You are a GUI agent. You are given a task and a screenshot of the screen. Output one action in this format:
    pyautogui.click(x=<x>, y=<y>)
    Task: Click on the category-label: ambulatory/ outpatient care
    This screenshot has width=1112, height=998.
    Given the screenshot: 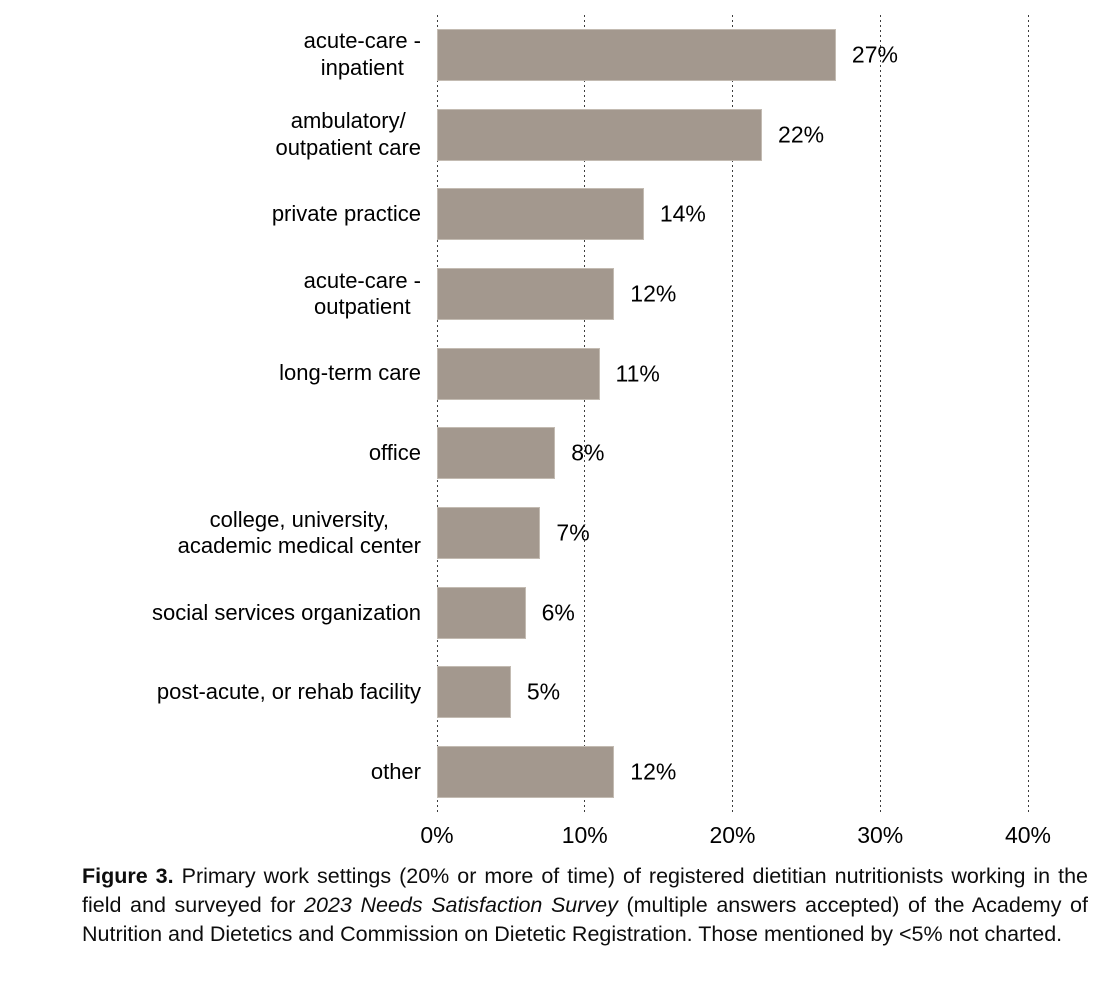 What is the action you would take?
    pyautogui.click(x=210, y=134)
    